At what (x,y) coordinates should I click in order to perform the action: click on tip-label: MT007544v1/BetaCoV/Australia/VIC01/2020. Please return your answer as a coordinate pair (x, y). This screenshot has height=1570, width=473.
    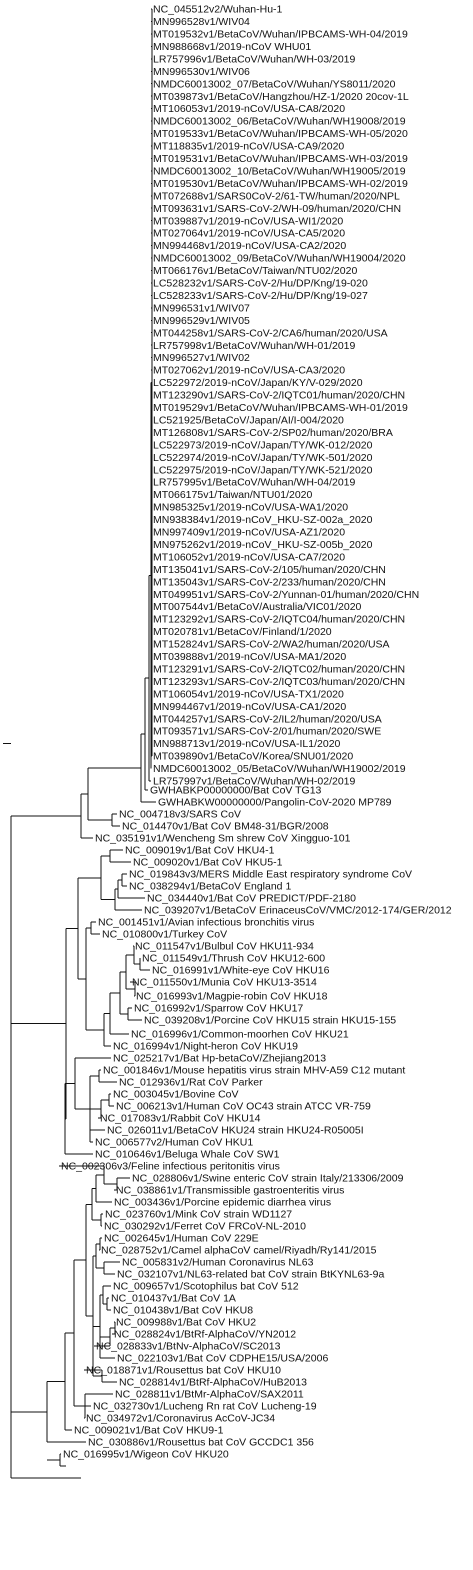
    Looking at the image, I should click on (257, 607).